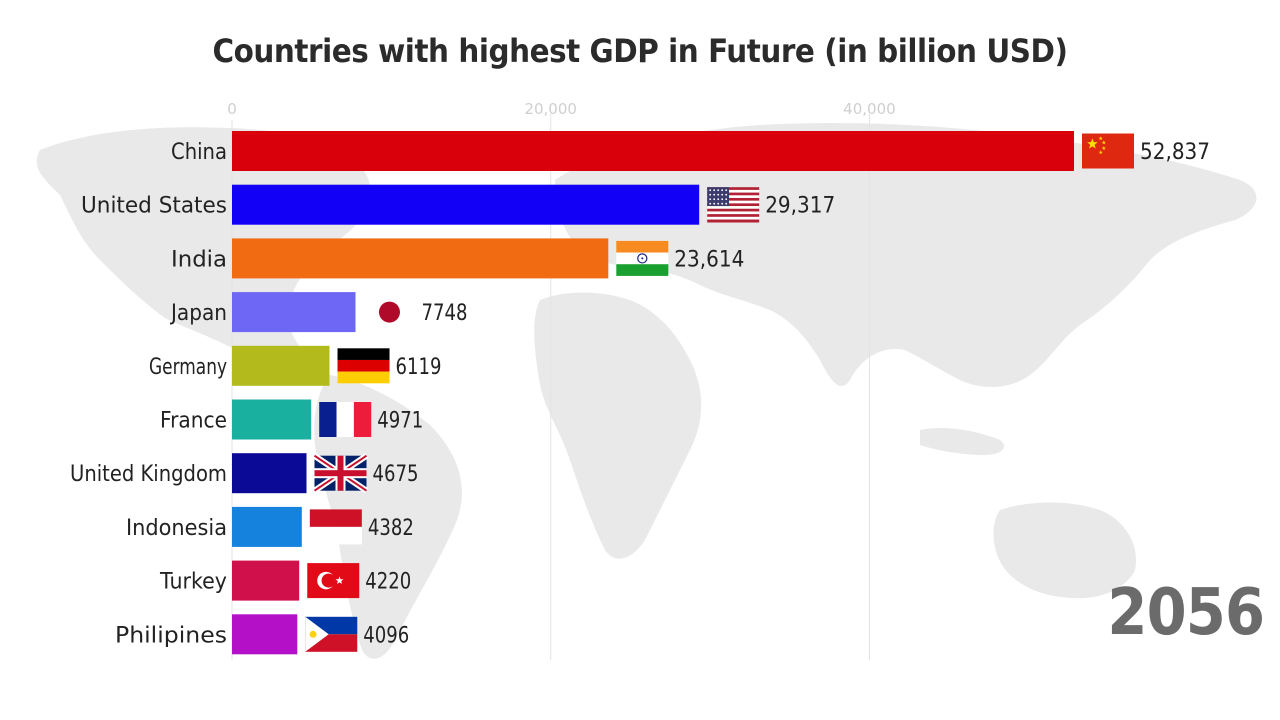 The image size is (1280, 720). I want to click on x-tick-label: 0, so click(232, 109).